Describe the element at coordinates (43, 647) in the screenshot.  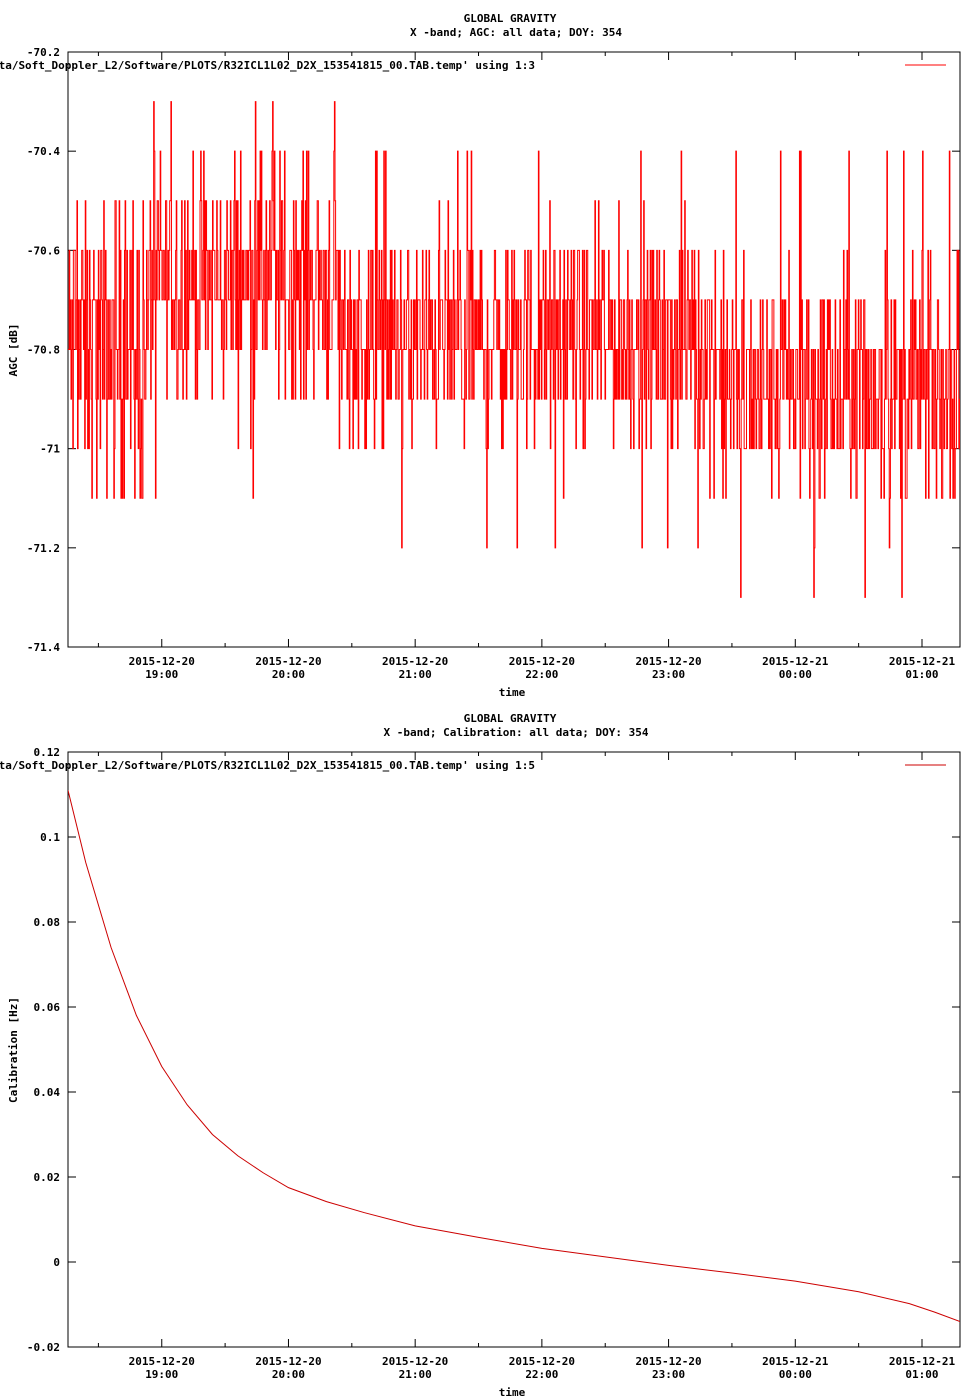
I see `y-tick-label: -71.4` at that location.